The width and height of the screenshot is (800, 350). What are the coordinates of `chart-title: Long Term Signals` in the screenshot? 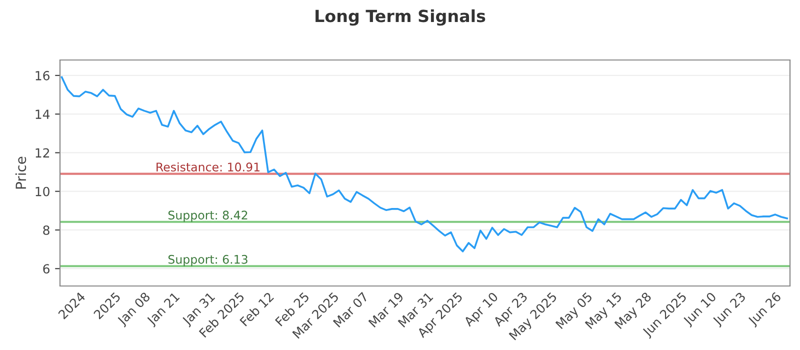 It's located at (401, 17).